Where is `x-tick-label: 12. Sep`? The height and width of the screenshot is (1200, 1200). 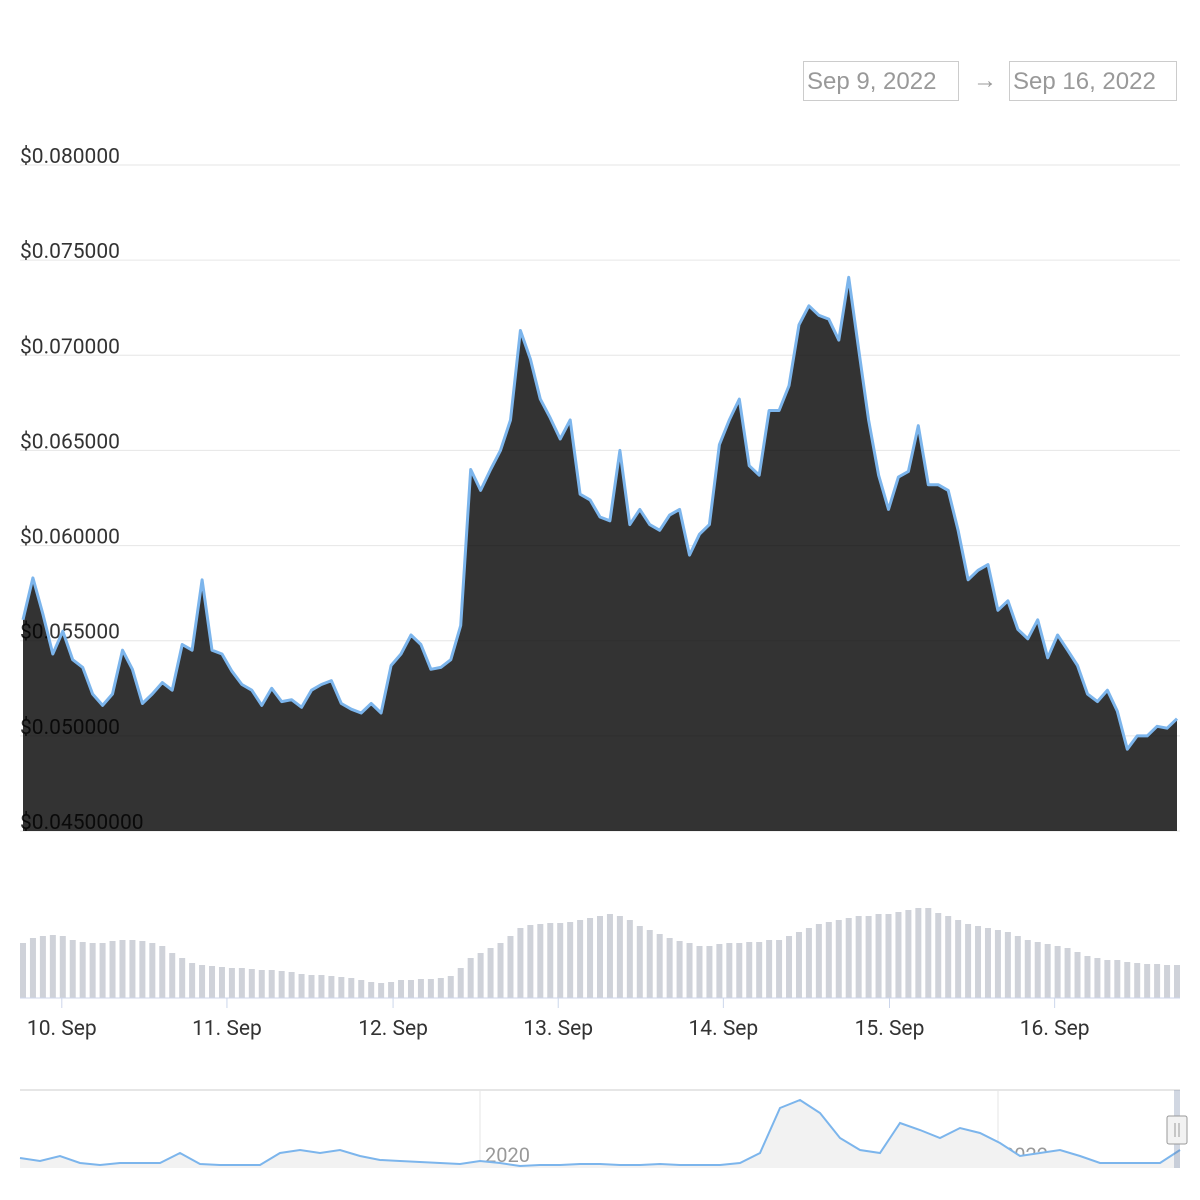 x-tick-label: 12. Sep is located at coordinates (393, 1029).